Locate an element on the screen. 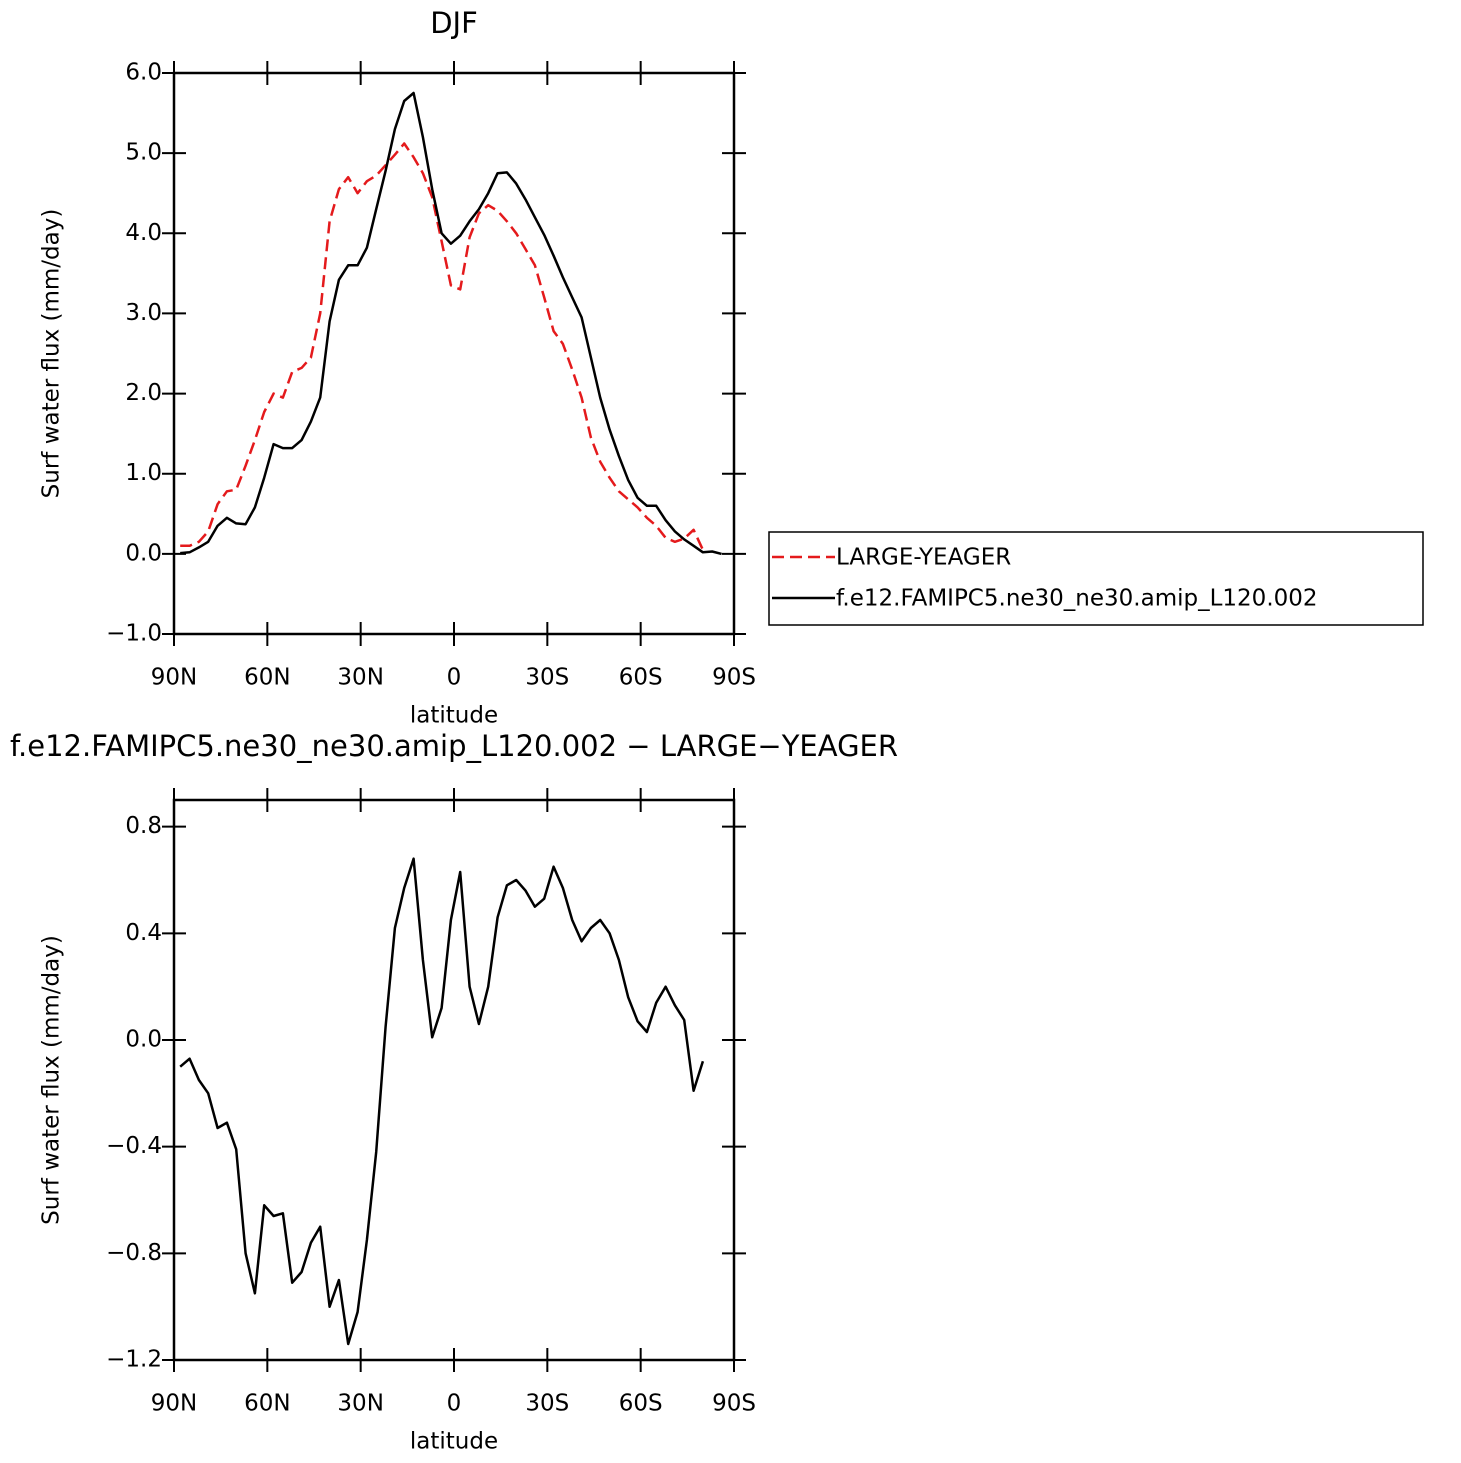 The height and width of the screenshot is (1463, 1461). y-tick-label: 0.4 is located at coordinates (143, 933).